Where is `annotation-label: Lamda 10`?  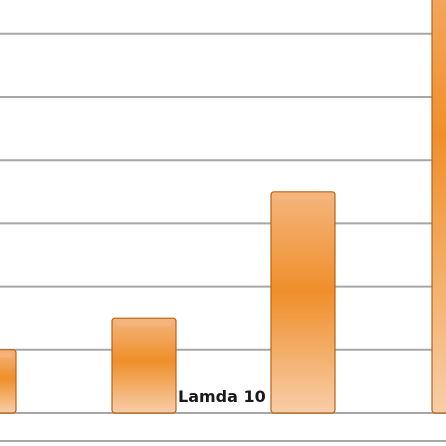
annotation-label: Lamda 10 is located at coordinates (222, 396).